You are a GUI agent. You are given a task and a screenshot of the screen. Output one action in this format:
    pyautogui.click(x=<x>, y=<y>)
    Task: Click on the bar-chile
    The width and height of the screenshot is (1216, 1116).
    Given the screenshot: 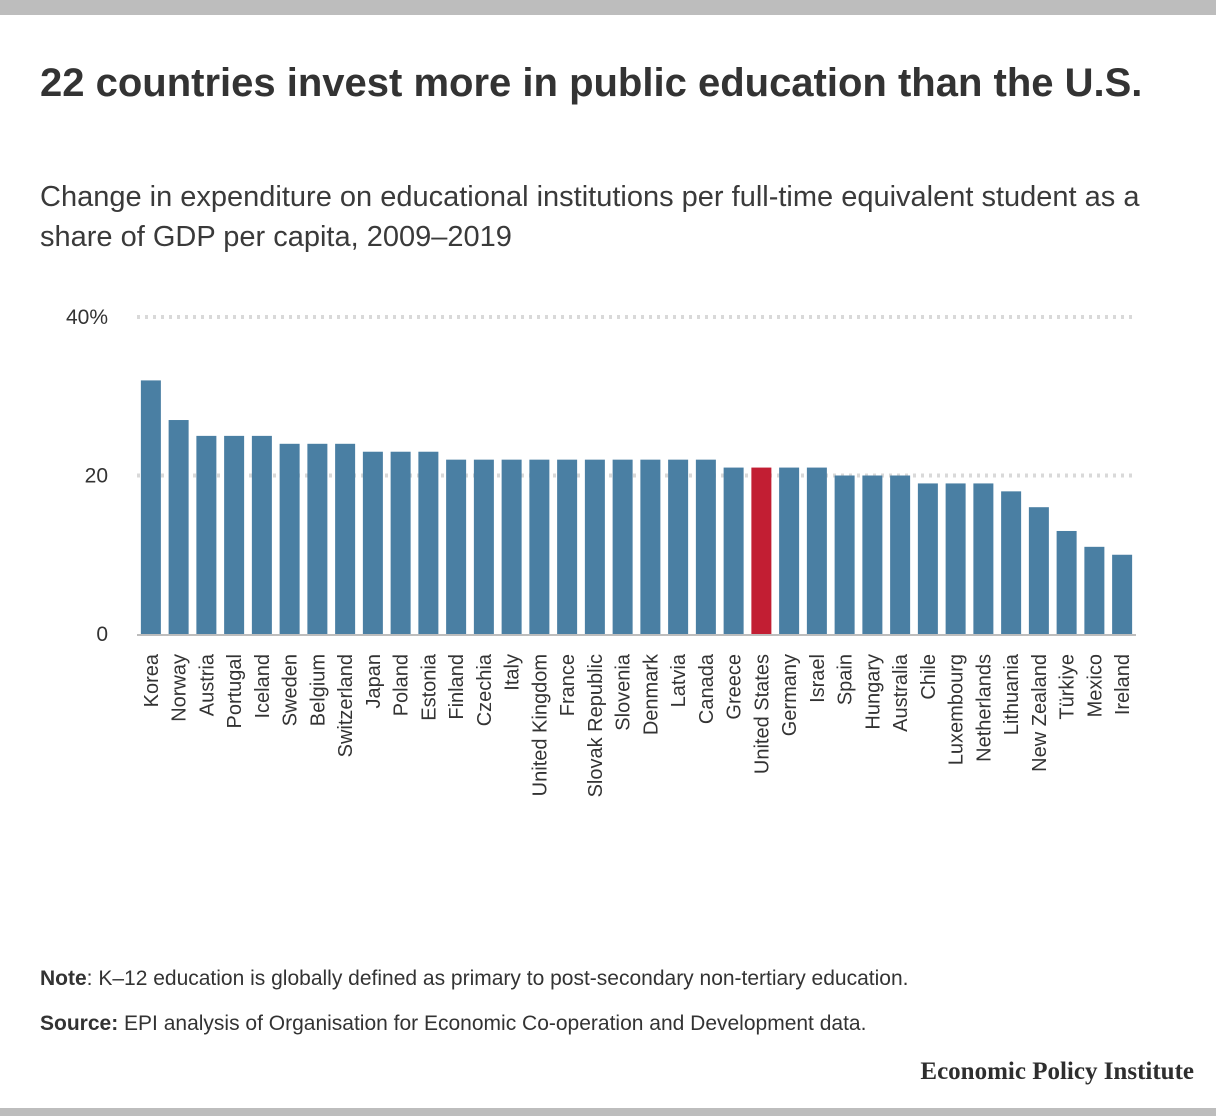 What is the action you would take?
    pyautogui.click(x=927, y=558)
    